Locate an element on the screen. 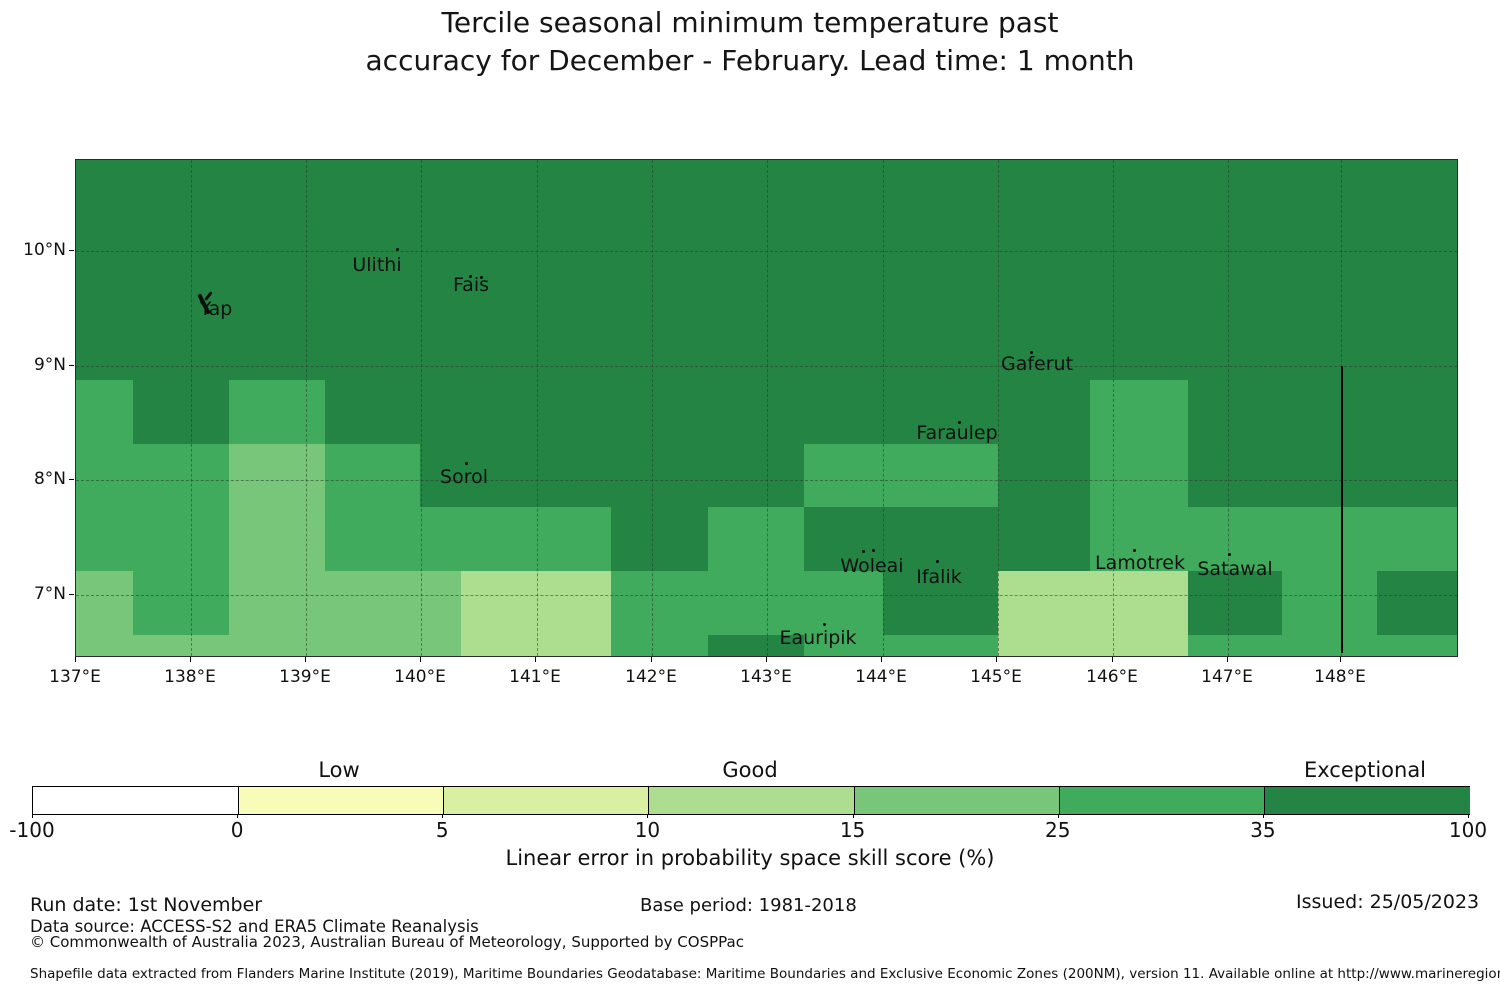  island-marker-satawal is located at coordinates (1229, 554).